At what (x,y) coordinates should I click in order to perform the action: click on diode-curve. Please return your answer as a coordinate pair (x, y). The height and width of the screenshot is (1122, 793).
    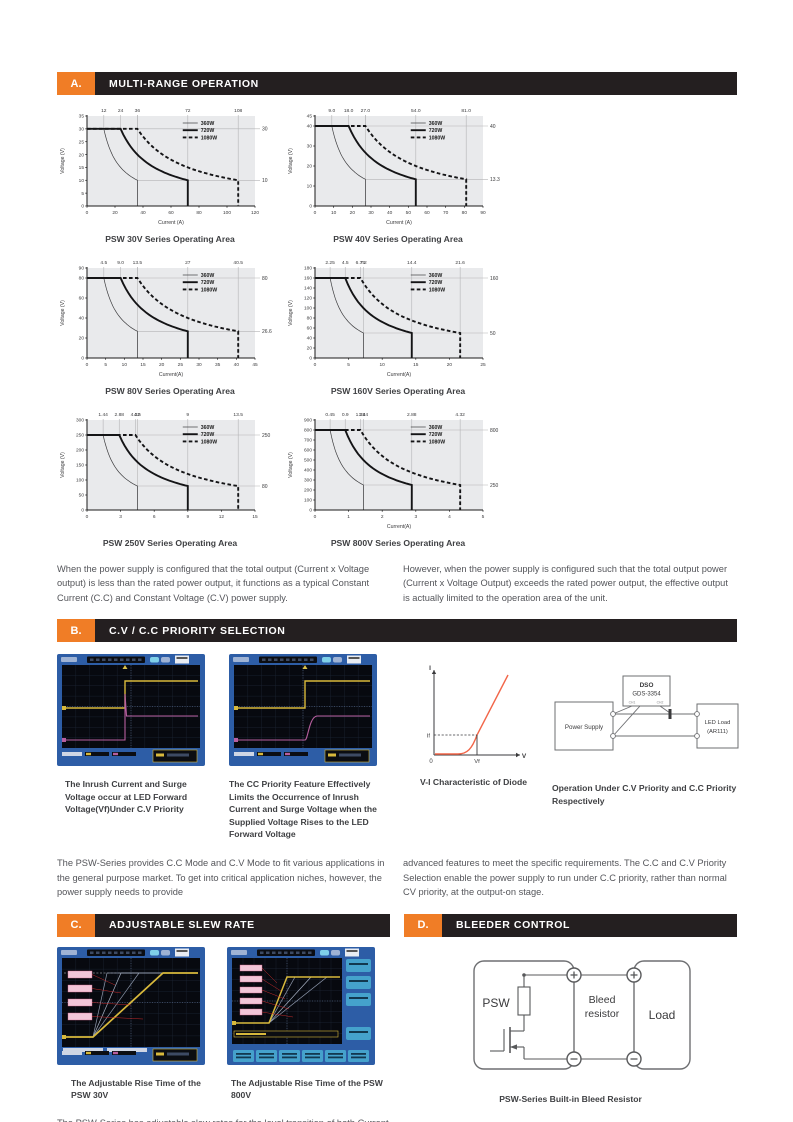
    Looking at the image, I should click on (472, 714).